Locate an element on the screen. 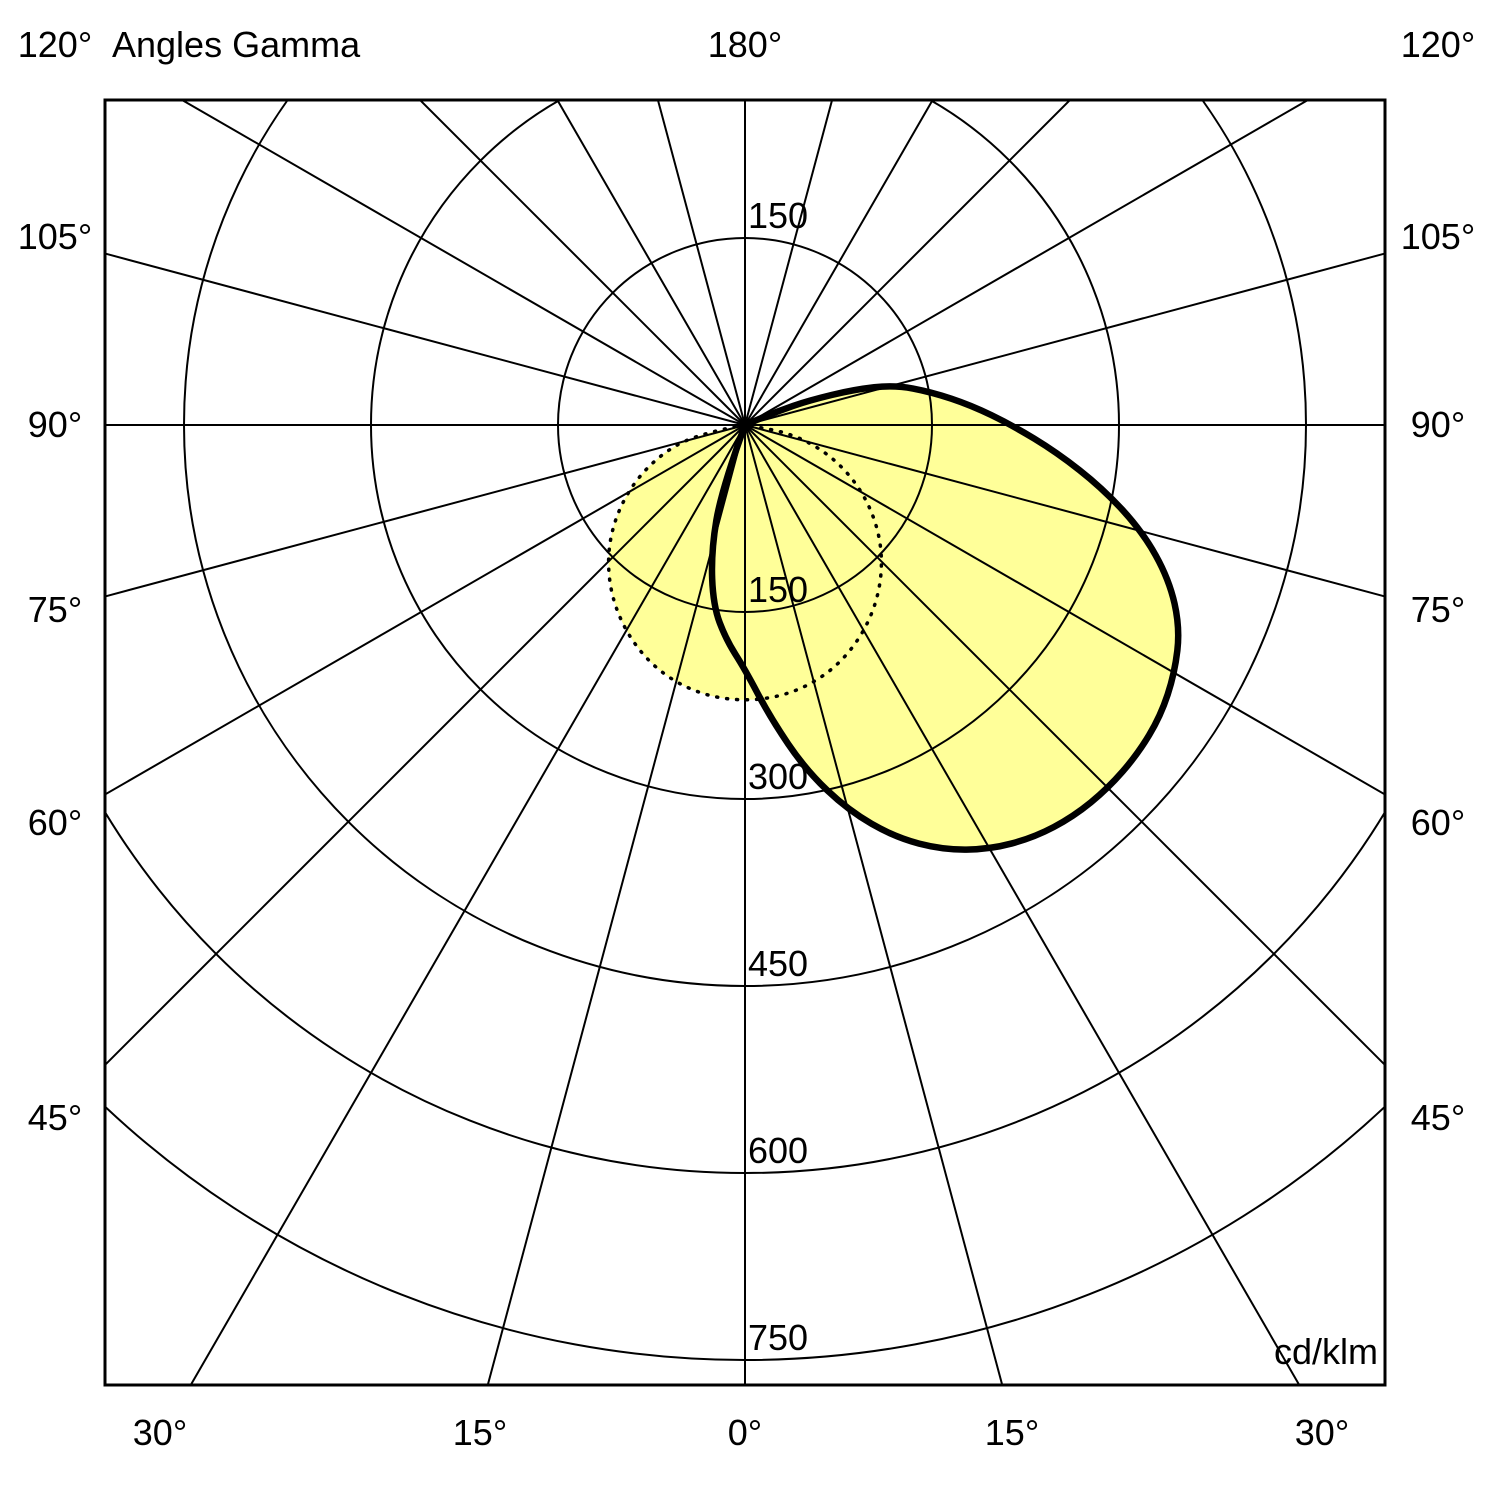 This screenshot has width=1490, height=1490. gamma-label-left-90: 90° is located at coordinates (55, 424).